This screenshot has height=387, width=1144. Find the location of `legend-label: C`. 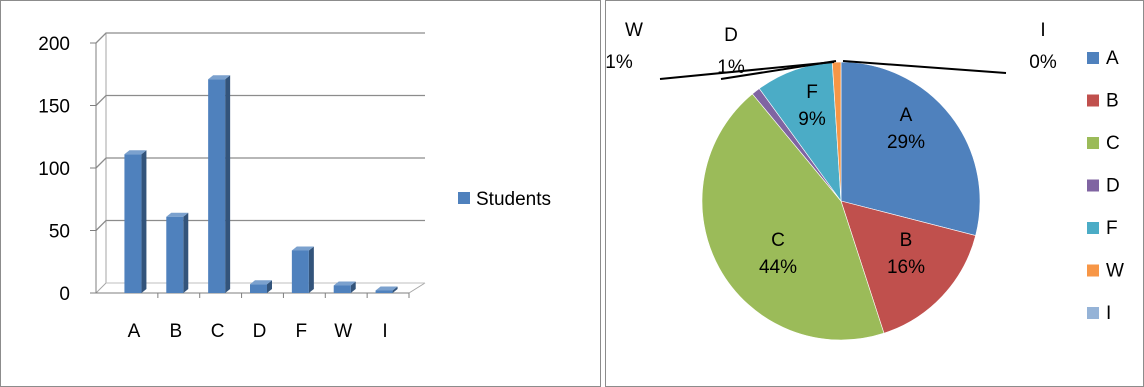

legend-label: C is located at coordinates (1113, 143).